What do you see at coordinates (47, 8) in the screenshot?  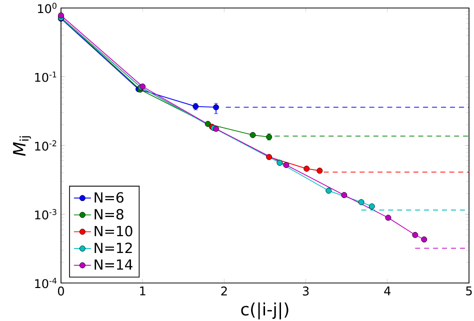 I see `y-tick-label: 10$^{0}$` at bounding box center [47, 8].